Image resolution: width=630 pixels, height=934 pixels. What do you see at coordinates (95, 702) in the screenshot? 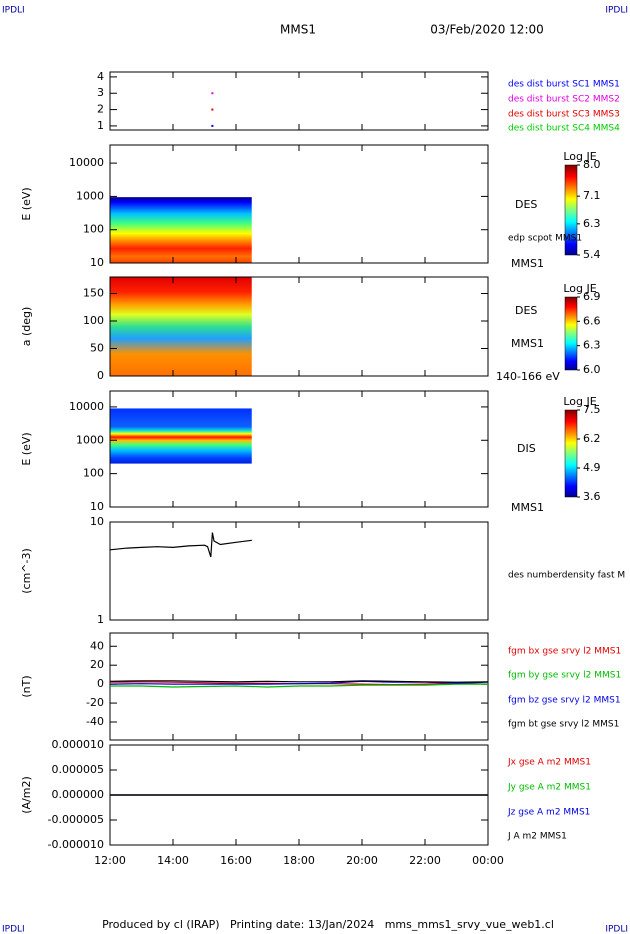
I see `y-tick-label: -20` at bounding box center [95, 702].